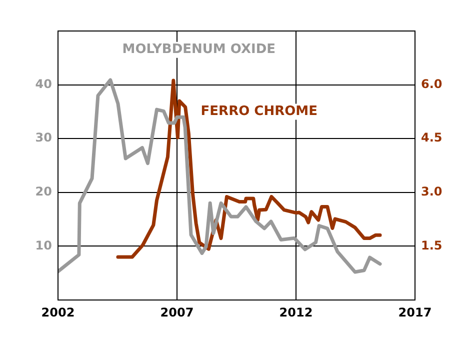 The height and width of the screenshot is (344, 463). Describe the element at coordinates (58, 312) in the screenshot. I see `x-tick-label: 2002` at that location.